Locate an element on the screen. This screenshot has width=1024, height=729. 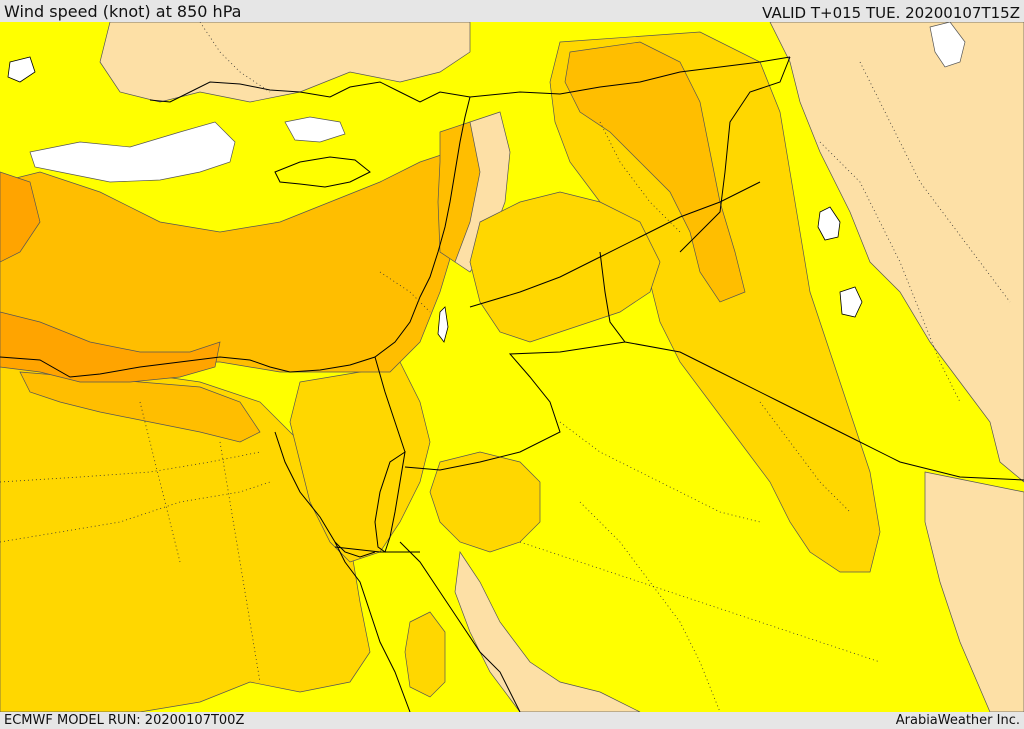
coastline-gulf-aqaba is located at coordinates (390, 501).